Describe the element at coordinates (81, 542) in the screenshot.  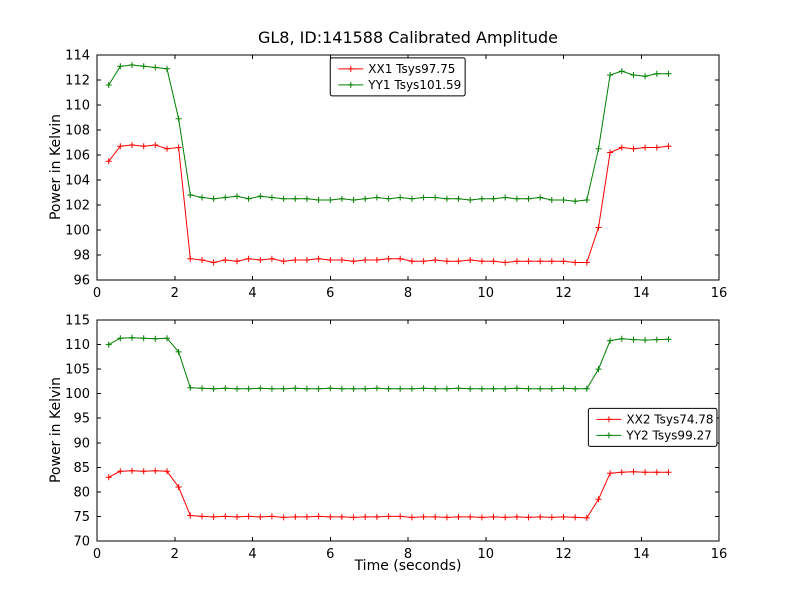
I see `y-tick-label: 70` at that location.